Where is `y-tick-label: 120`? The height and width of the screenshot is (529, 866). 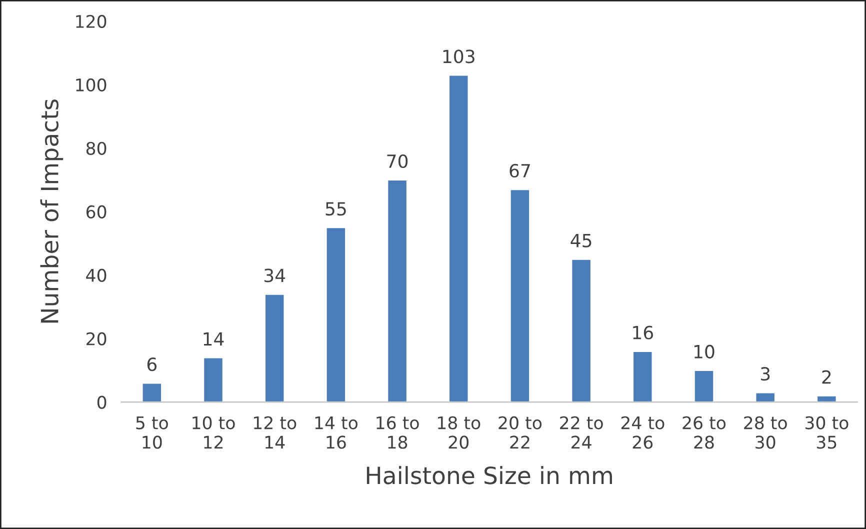
y-tick-label: 120 is located at coordinates (91, 21).